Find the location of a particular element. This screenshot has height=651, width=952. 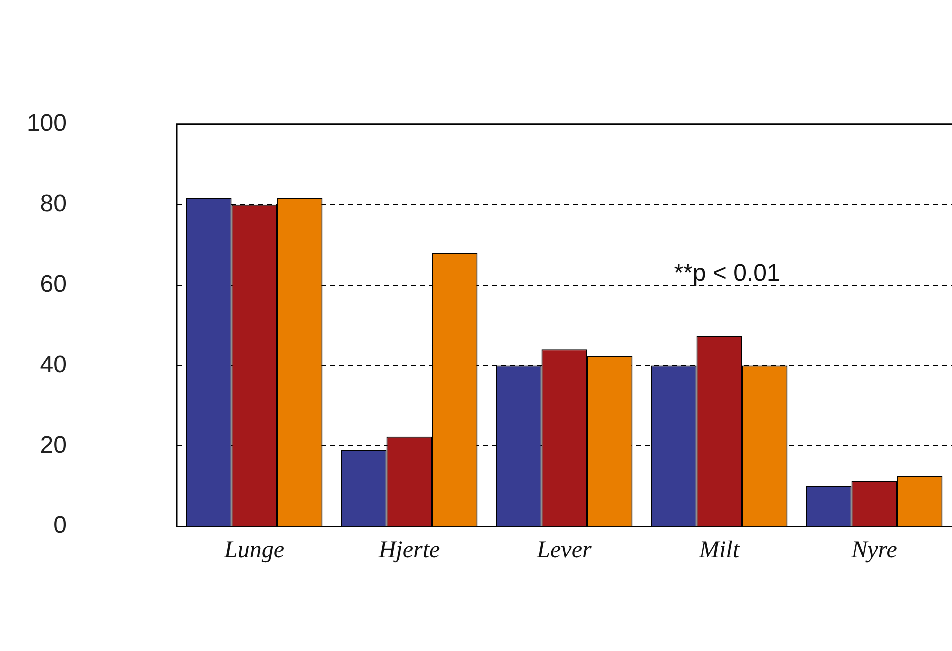

y-tick-label: 100 is located at coordinates (46, 124).